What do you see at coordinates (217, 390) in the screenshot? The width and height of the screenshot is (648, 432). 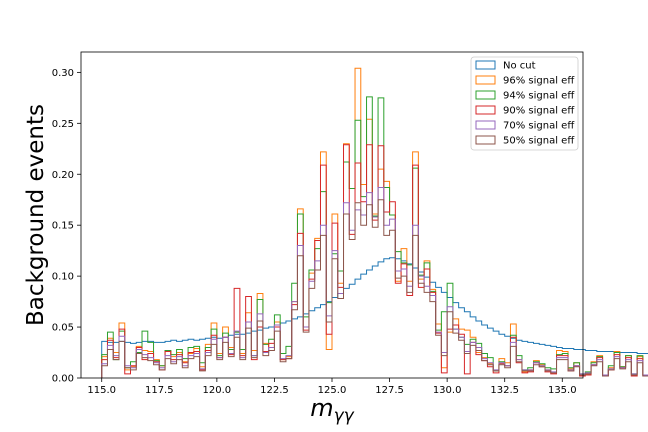 I see `x-tick-label: 120.0` at bounding box center [217, 390].